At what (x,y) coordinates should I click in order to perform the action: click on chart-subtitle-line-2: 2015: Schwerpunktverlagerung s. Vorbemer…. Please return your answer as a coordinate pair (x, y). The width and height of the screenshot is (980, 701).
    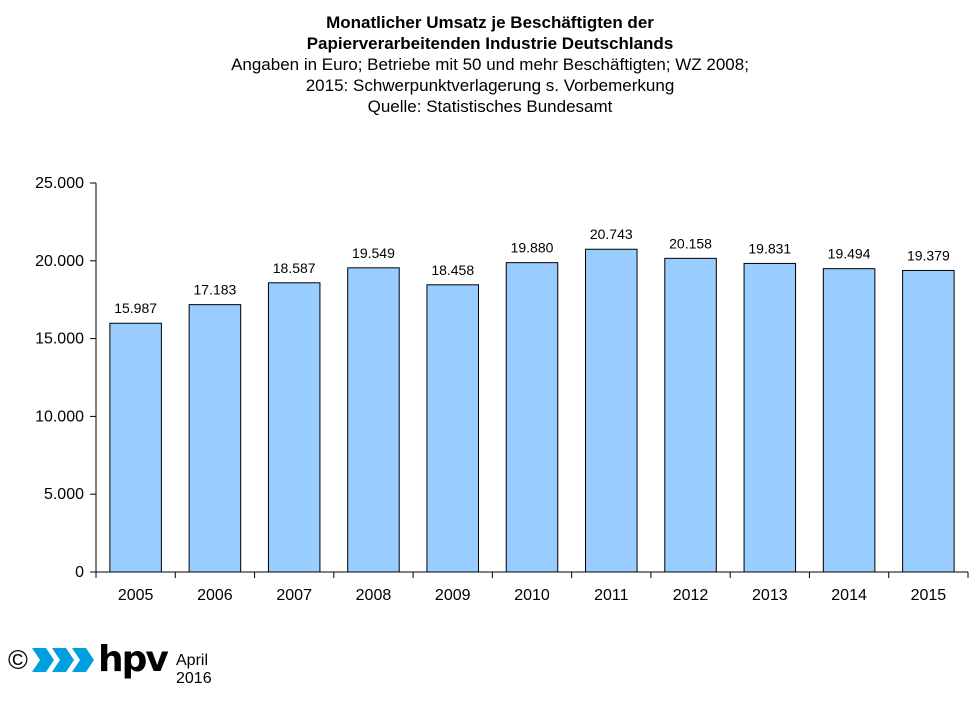
    Looking at the image, I should click on (490, 85).